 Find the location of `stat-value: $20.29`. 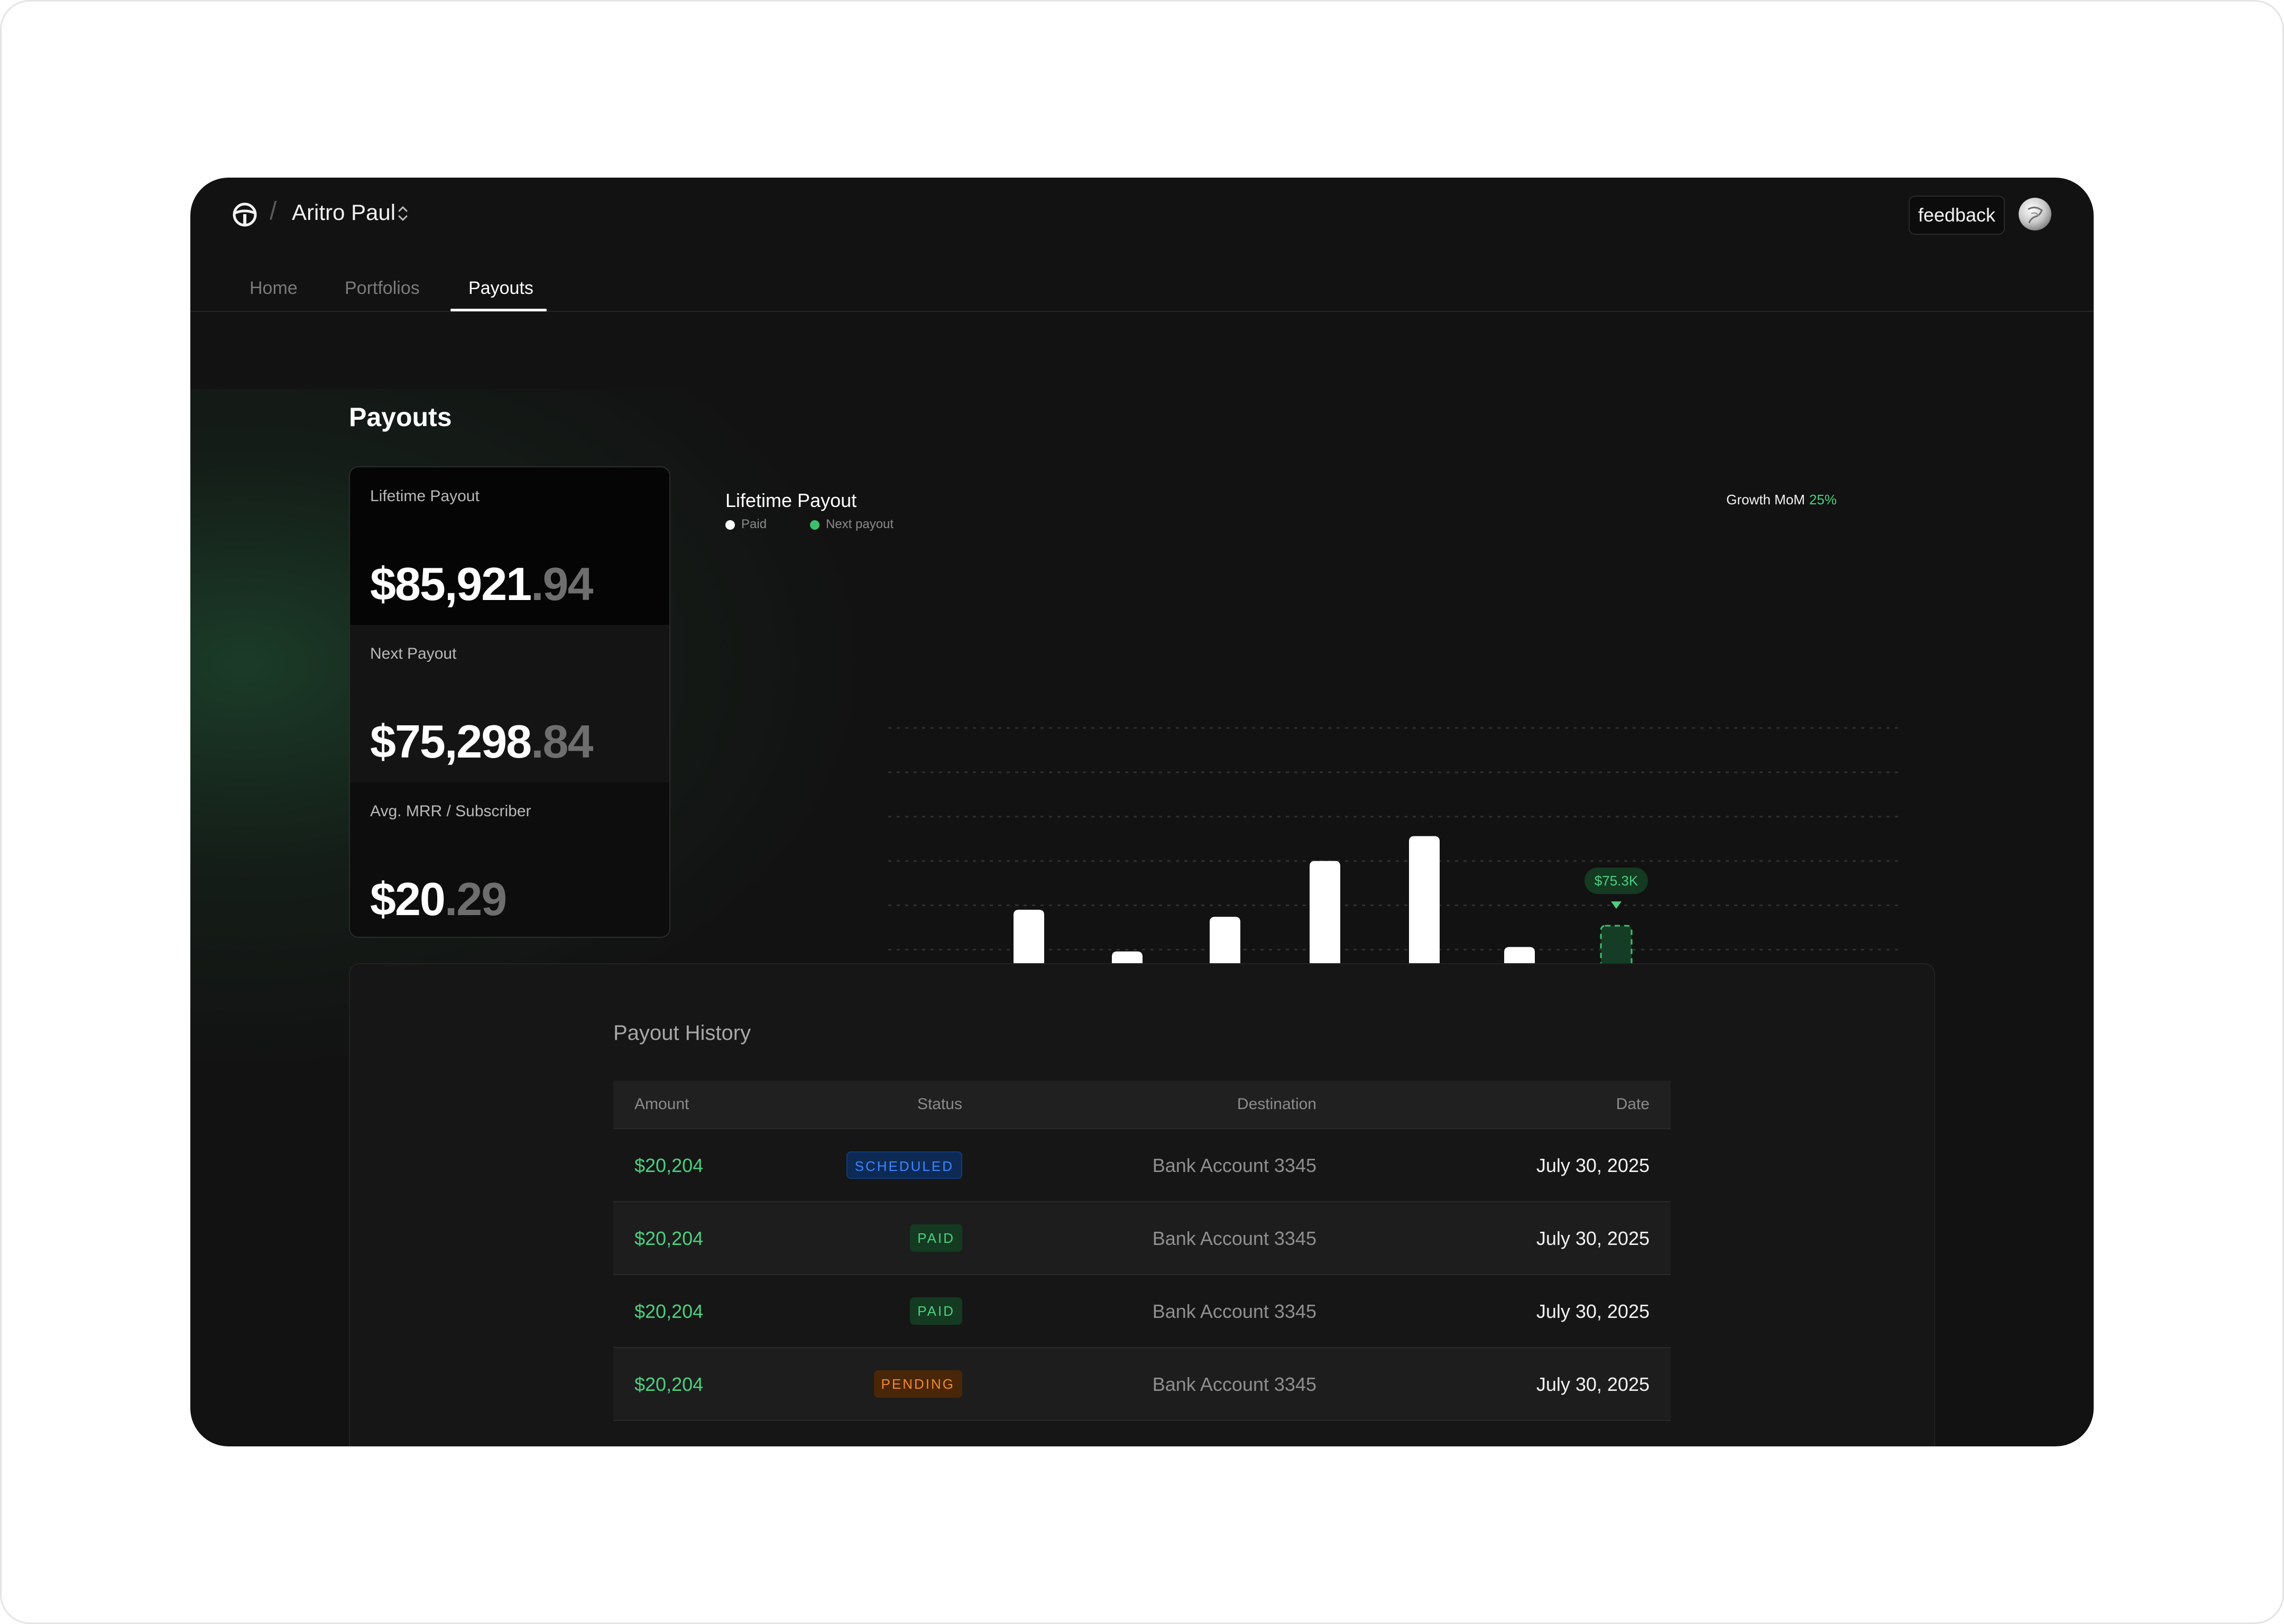

stat-value: $20.29 is located at coordinates (438, 899).